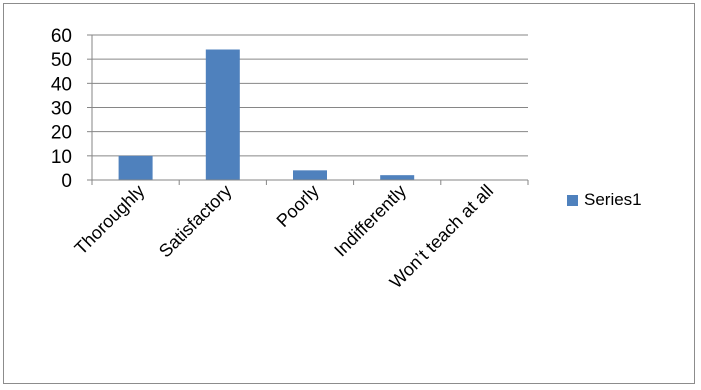 Image resolution: width=701 pixels, height=390 pixels. Describe the element at coordinates (298, 206) in the screenshot. I see `x-tick-label: Poorly` at that location.